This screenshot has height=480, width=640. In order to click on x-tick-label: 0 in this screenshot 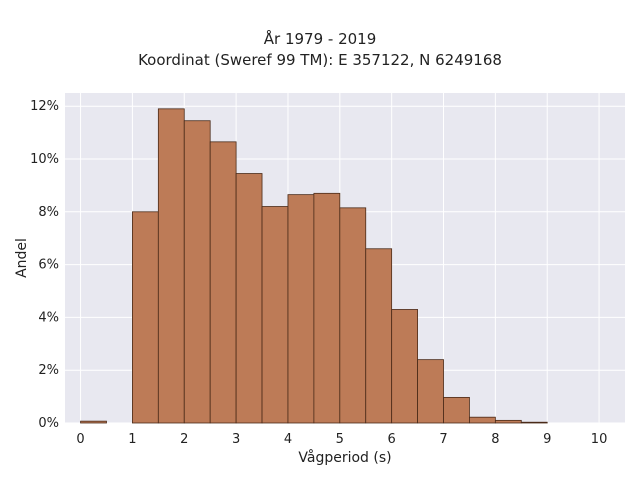, I will do `click(80, 439)`.